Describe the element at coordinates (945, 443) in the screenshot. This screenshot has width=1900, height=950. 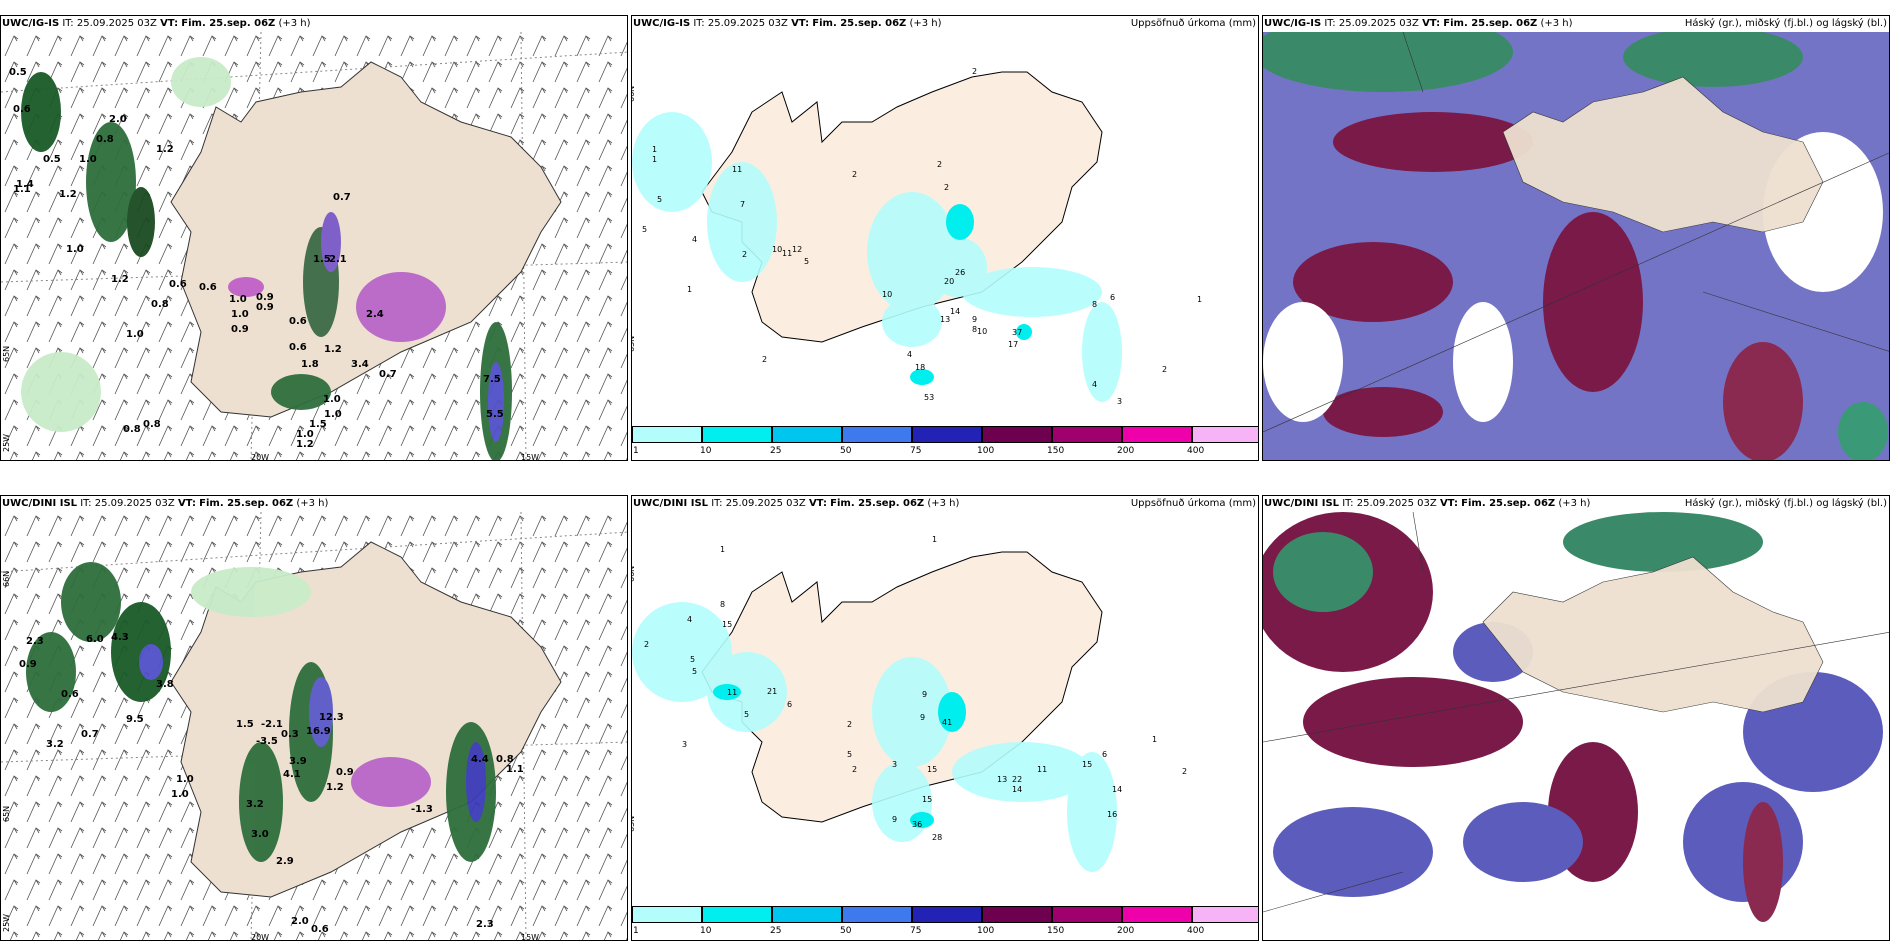
I see `colorbar: 1 10 25 50 75 100 150 200 400` at that location.